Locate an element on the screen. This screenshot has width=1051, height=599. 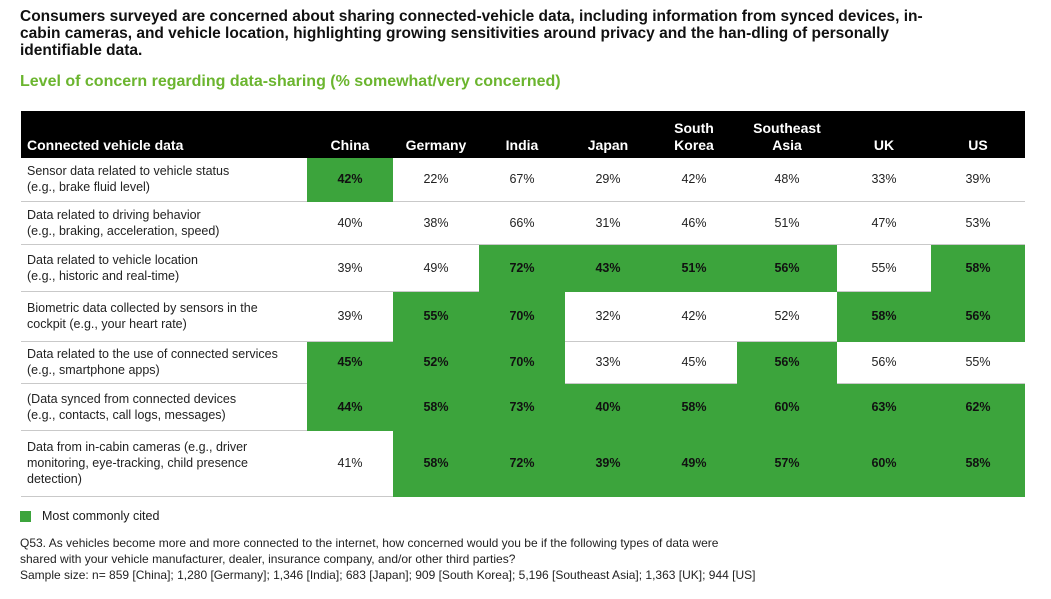
row-label-line: Sensor data related to vehicle status is located at coordinates (128, 171).